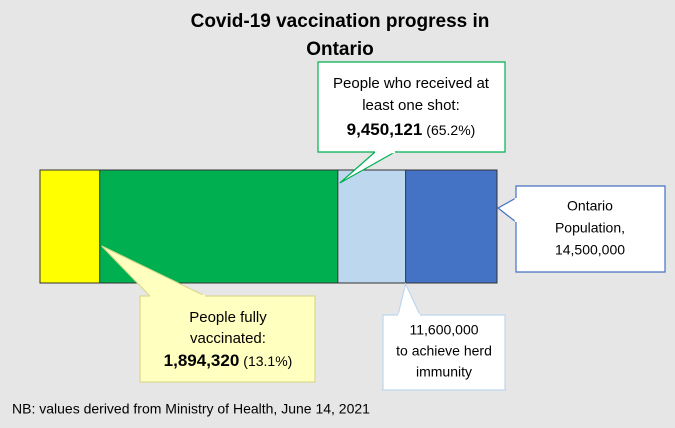 The width and height of the screenshot is (675, 428). Describe the element at coordinates (444, 372) in the screenshot. I see `callout-label: immunity` at that location.